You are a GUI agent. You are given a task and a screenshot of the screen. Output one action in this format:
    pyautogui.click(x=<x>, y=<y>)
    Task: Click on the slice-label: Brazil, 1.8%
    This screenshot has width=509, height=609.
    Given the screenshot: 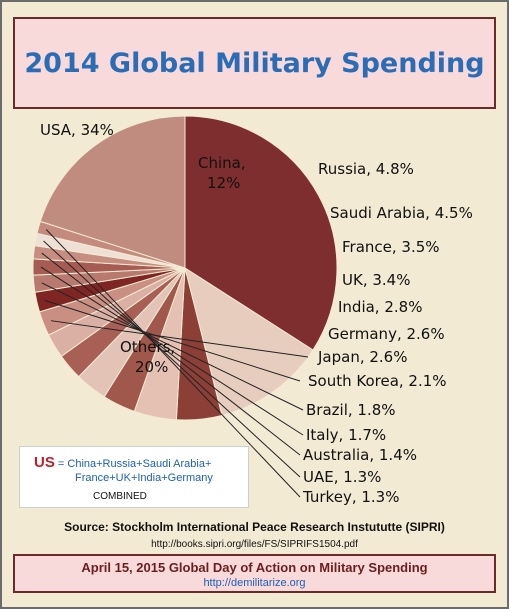 What is the action you would take?
    pyautogui.click(x=351, y=410)
    